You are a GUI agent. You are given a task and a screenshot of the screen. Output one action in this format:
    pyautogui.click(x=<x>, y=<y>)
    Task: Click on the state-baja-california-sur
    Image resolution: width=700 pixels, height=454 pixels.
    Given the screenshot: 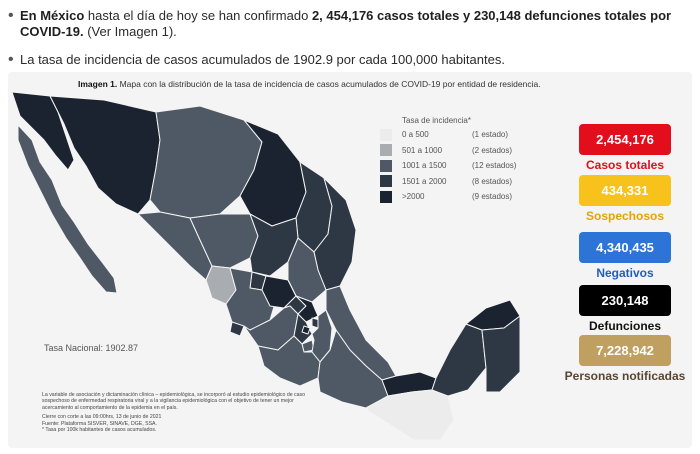 What is the action you would take?
    pyautogui.click(x=67, y=209)
    